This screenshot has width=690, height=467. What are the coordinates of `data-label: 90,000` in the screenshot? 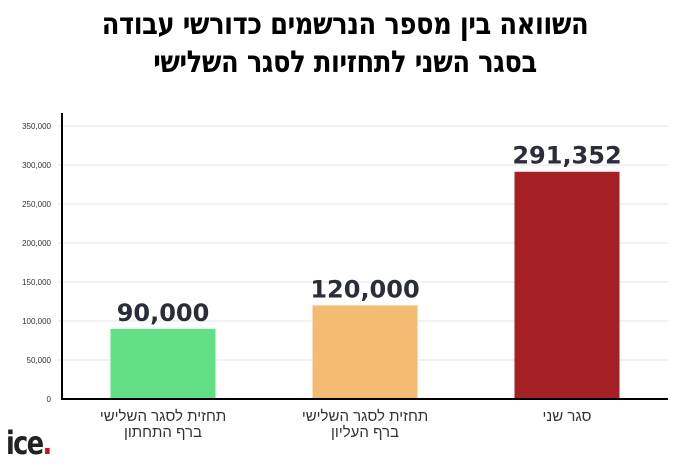 It's located at (163, 313).